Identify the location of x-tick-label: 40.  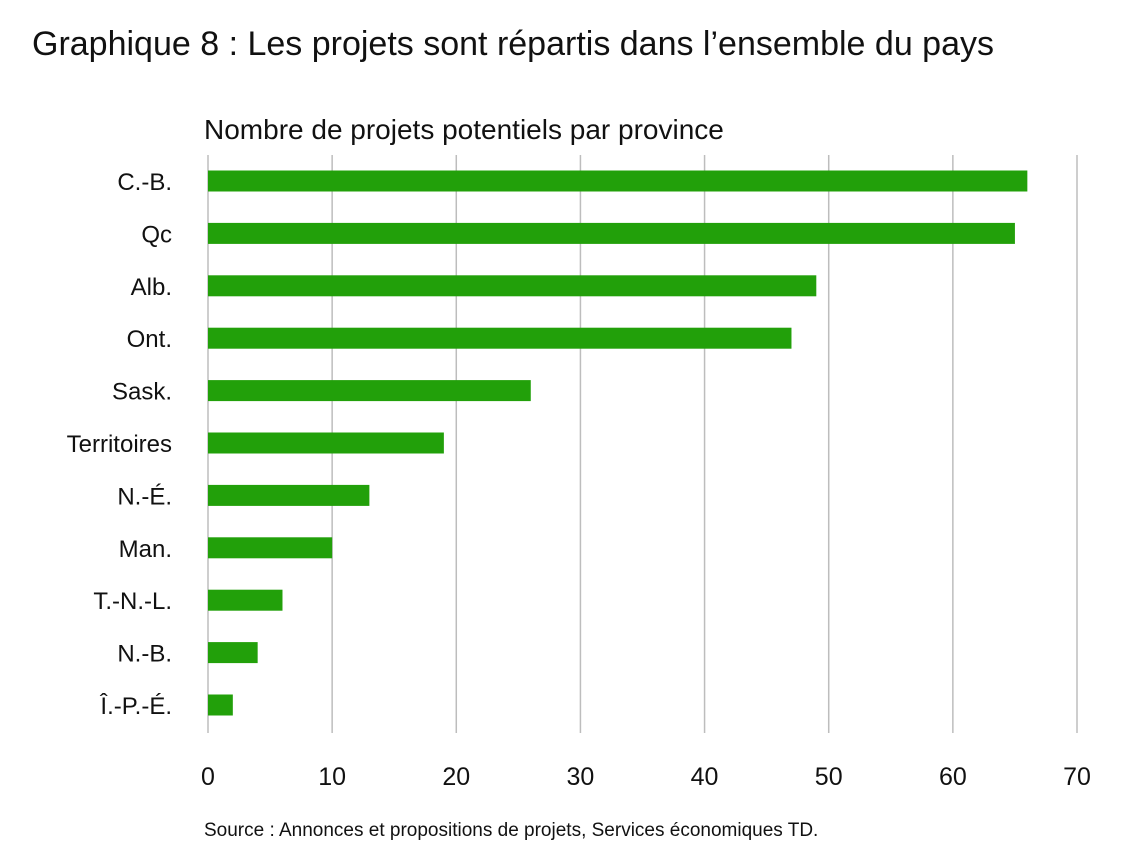
(705, 777).